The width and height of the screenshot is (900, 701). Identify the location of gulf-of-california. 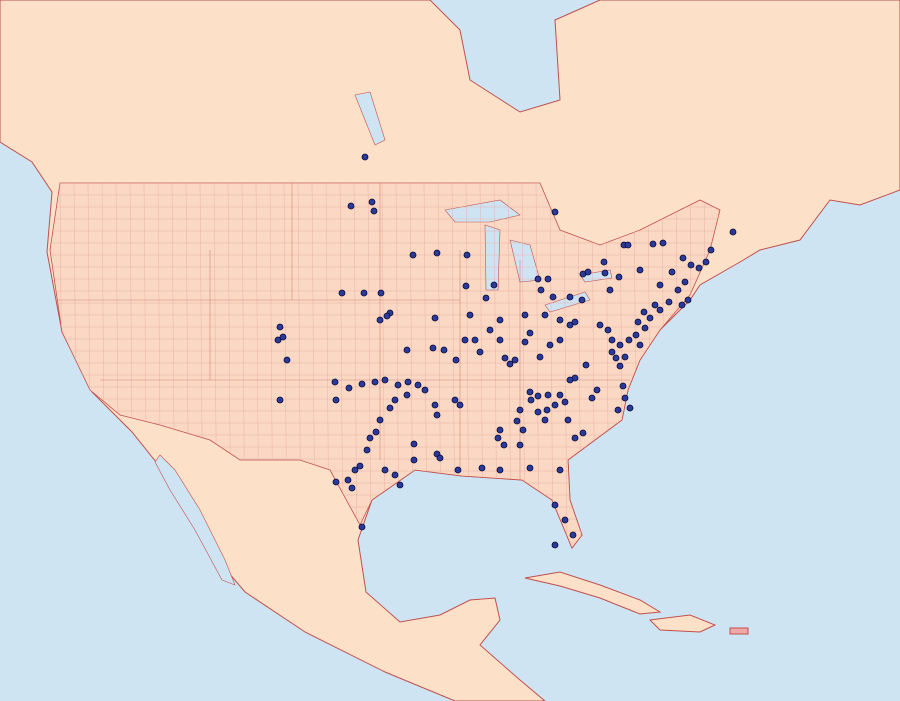
(195, 520).